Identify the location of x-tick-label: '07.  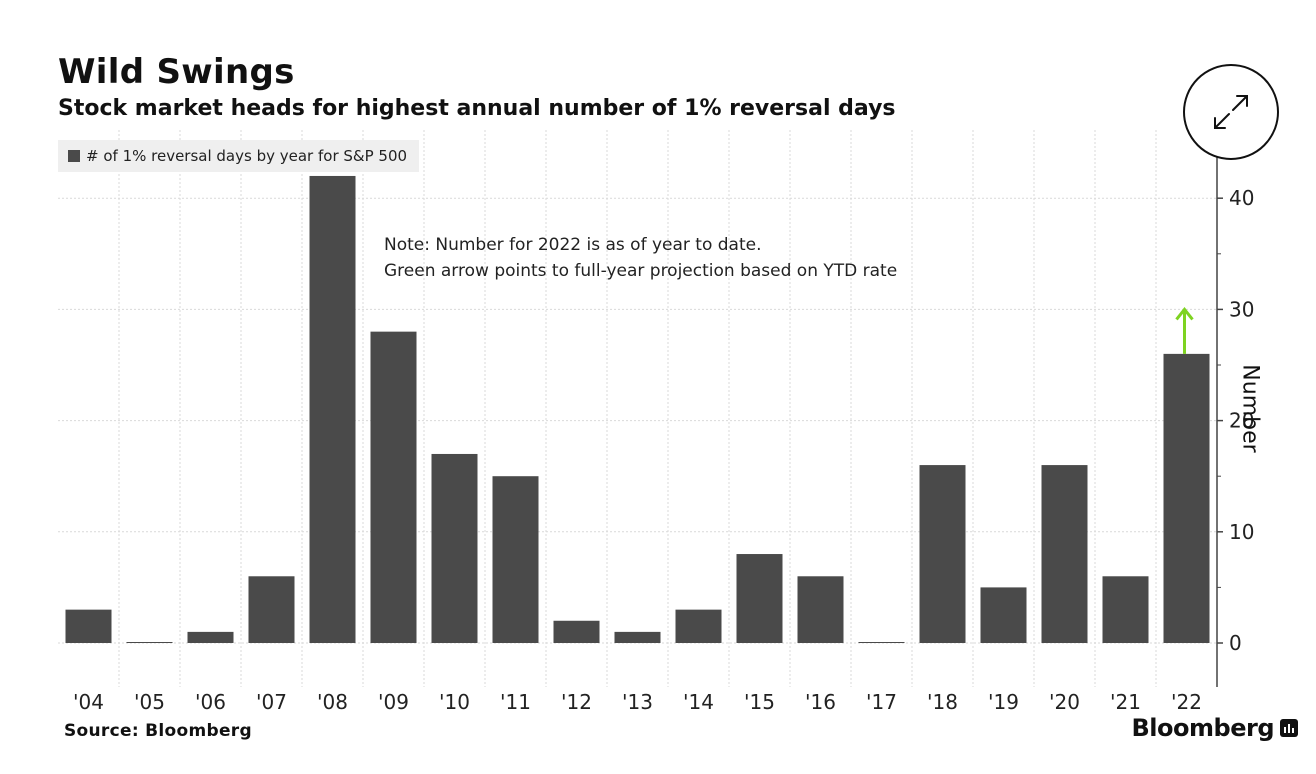
(271, 702).